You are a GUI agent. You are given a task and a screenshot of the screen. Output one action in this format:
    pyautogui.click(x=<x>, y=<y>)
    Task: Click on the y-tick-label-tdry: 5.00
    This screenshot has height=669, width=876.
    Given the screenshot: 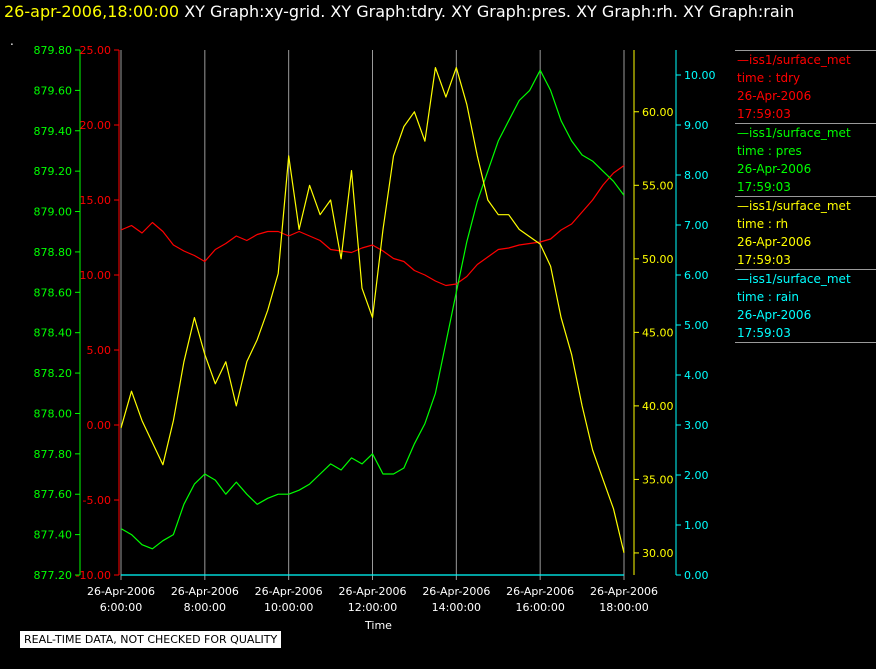 What is the action you would take?
    pyautogui.click(x=99, y=350)
    